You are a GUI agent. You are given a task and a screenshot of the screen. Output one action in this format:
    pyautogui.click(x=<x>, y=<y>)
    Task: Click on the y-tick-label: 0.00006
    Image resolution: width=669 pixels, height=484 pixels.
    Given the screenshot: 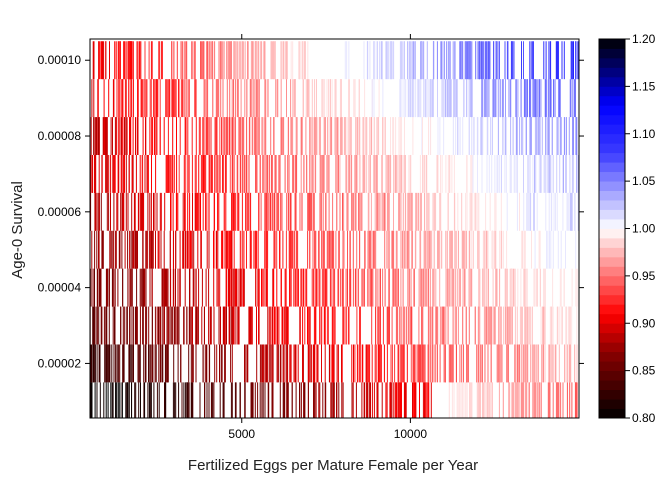 What is the action you would take?
    pyautogui.click(x=60, y=212)
    